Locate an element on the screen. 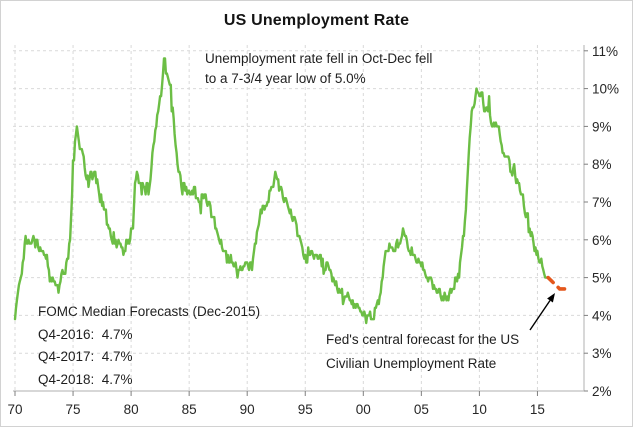 This screenshot has height=427, width=633. y-tick-label: 5% is located at coordinates (602, 278).